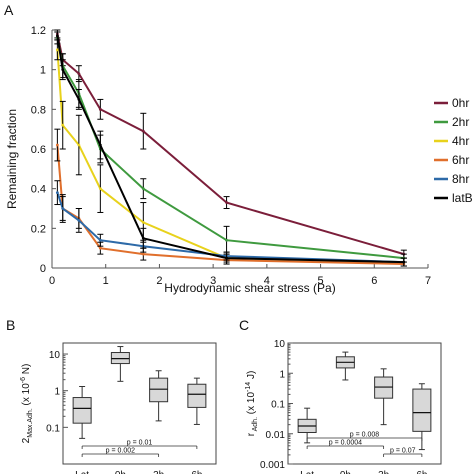 The image size is (474, 474). I want to click on y-axis-title-part: N), so click(26, 370).